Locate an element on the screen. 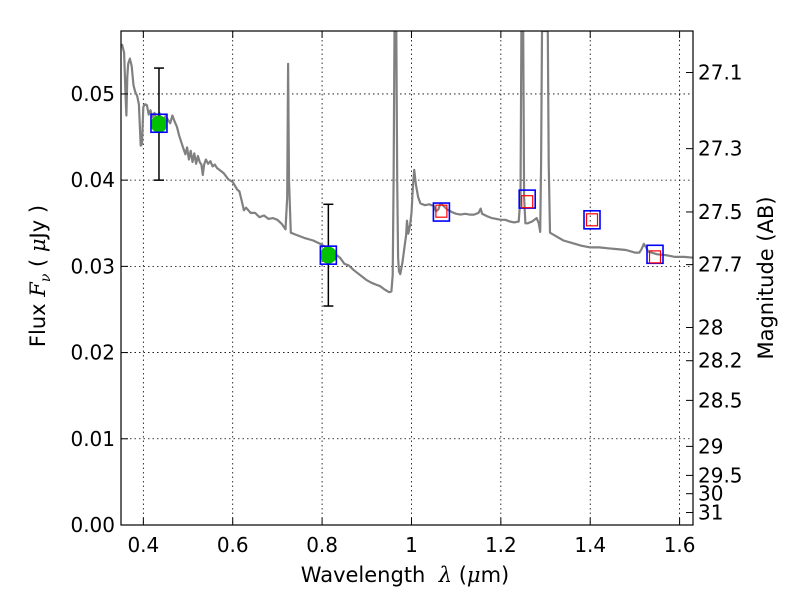 This screenshot has width=800, height=600. y-axis-label-unit: Jy ) is located at coordinates (38, 223).